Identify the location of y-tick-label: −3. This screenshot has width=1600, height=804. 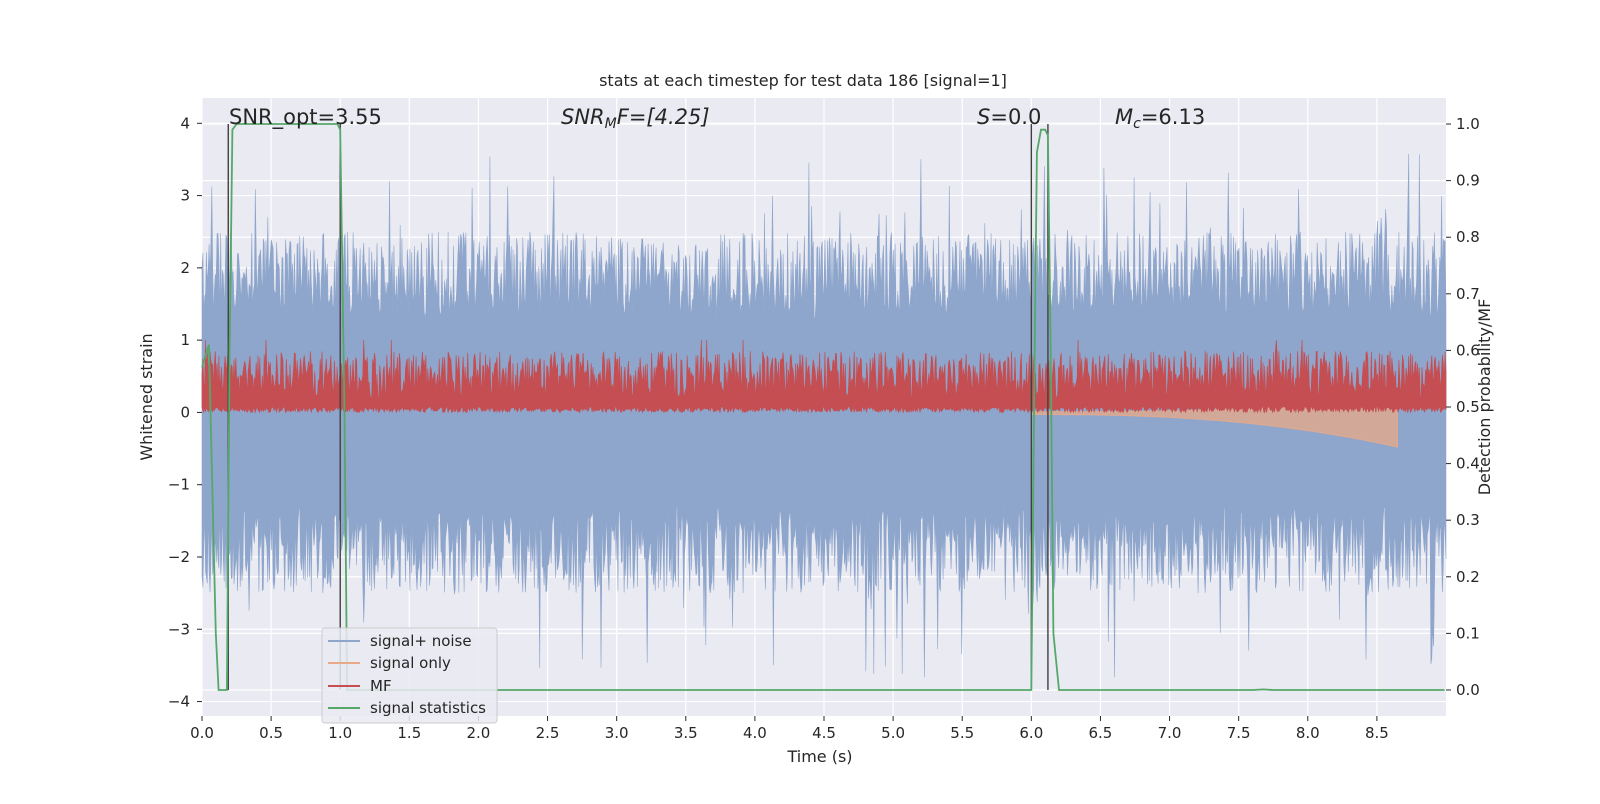
(179, 629).